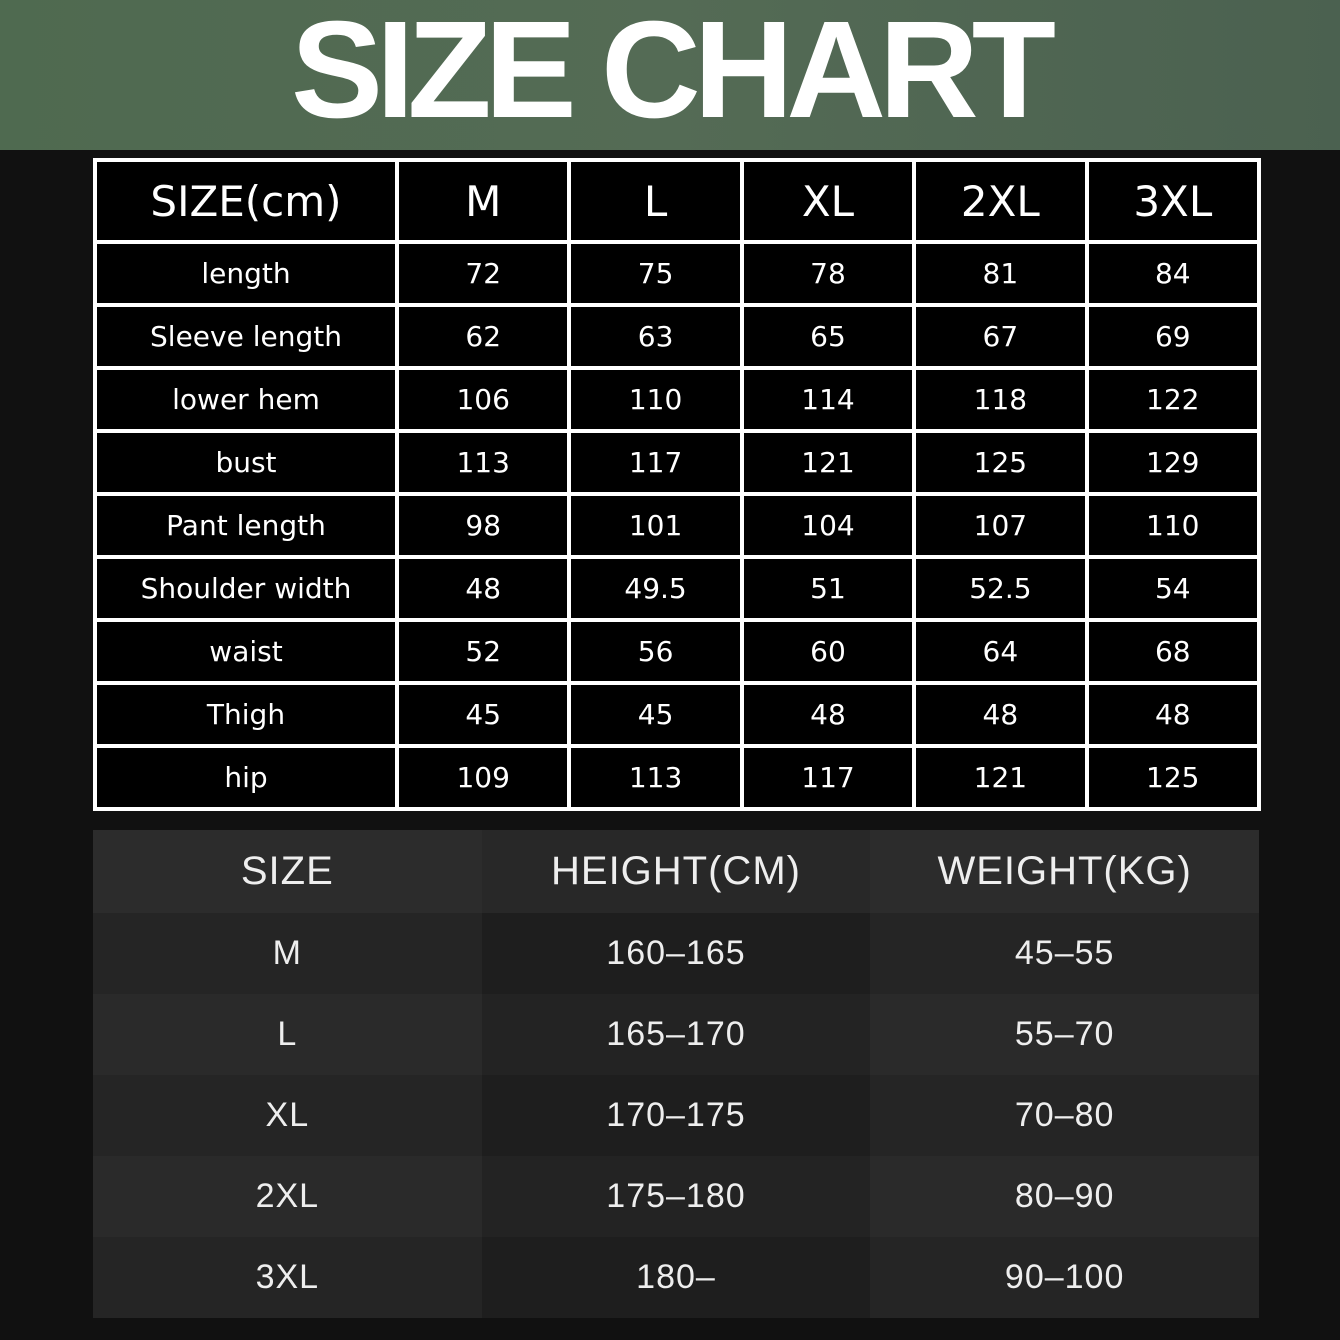  Describe the element at coordinates (246, 525) in the screenshot. I see `table-cell: Pant length` at that location.